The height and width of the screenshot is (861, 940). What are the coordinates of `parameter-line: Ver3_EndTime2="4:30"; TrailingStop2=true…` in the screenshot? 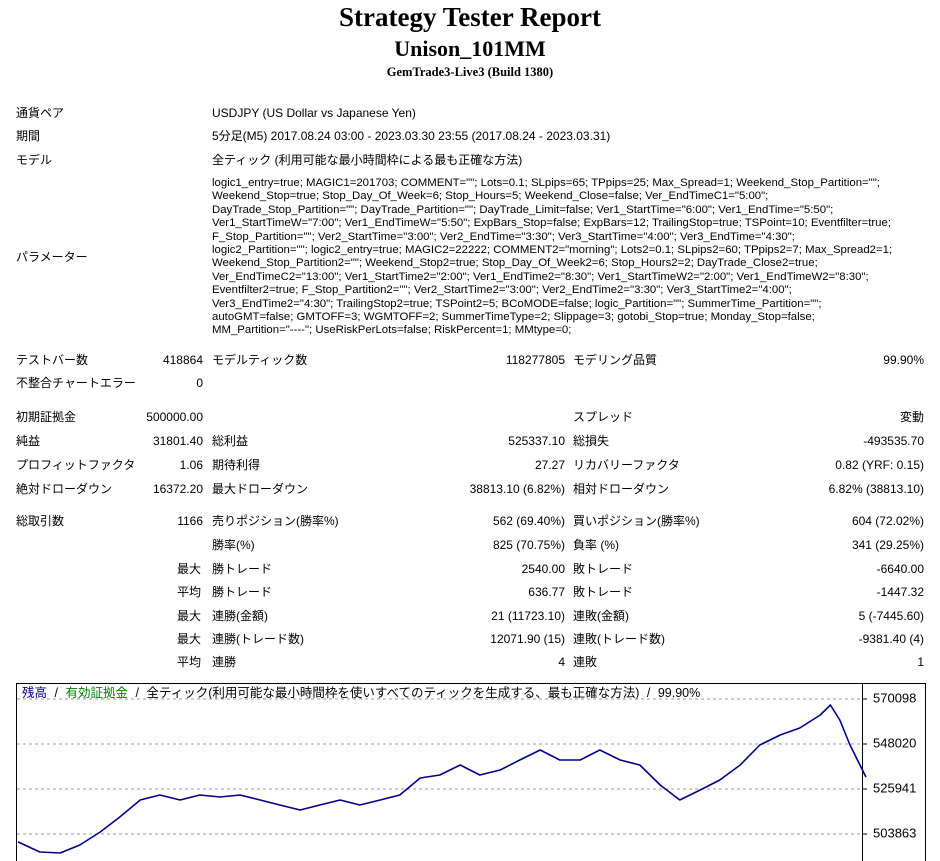 It's located at (517, 303).